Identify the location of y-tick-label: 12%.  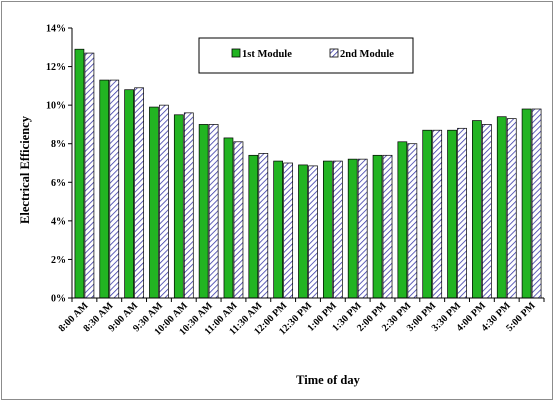
(56, 67).